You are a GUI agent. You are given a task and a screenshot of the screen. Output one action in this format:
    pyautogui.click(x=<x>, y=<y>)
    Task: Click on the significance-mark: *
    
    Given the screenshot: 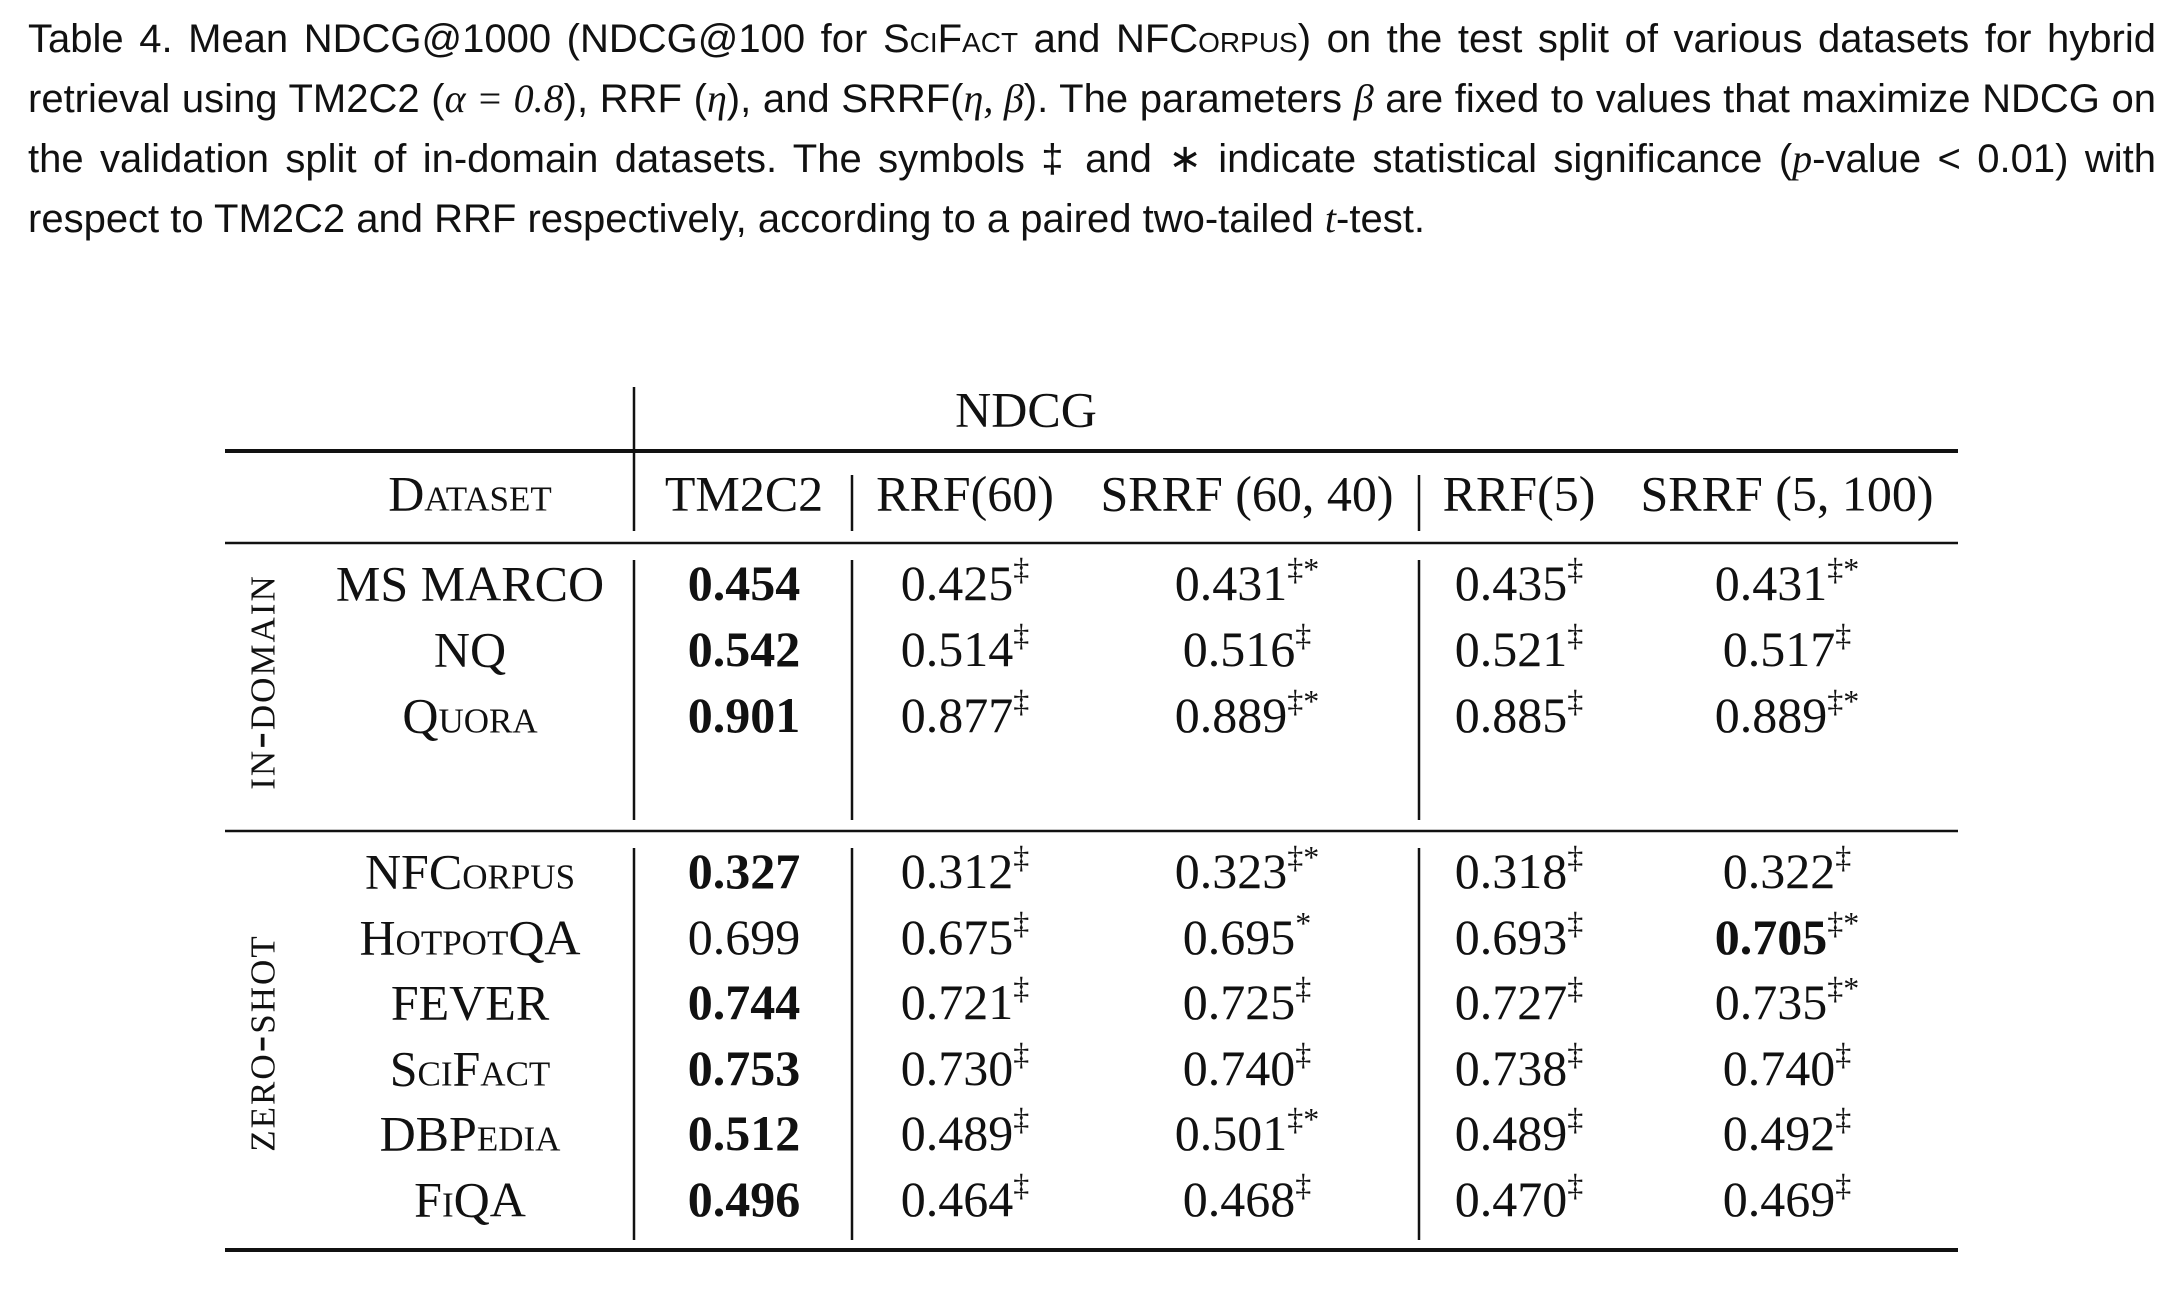 What is the action you would take?
    pyautogui.click(x=1303, y=923)
    